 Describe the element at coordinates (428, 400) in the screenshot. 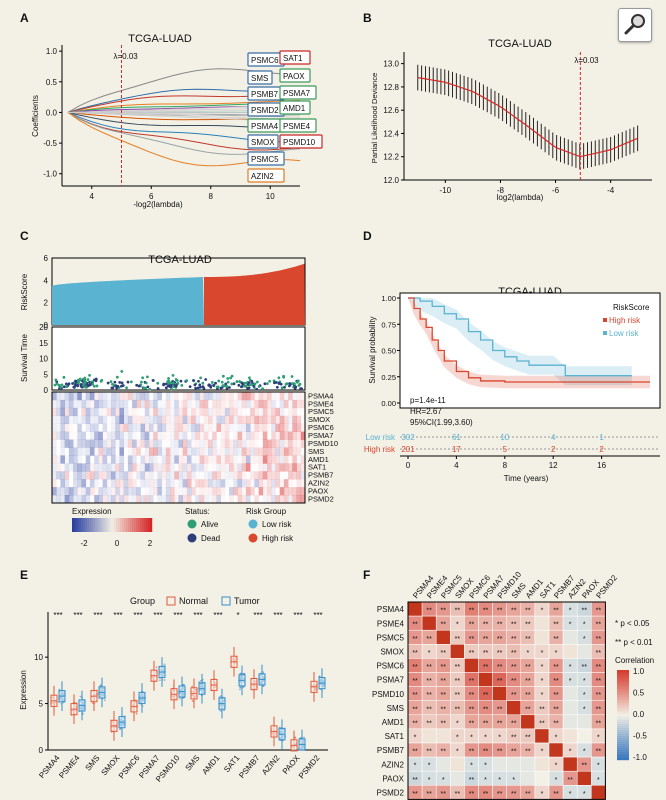

I see `panel-d-pvalue: p=1.4e-11` at that location.